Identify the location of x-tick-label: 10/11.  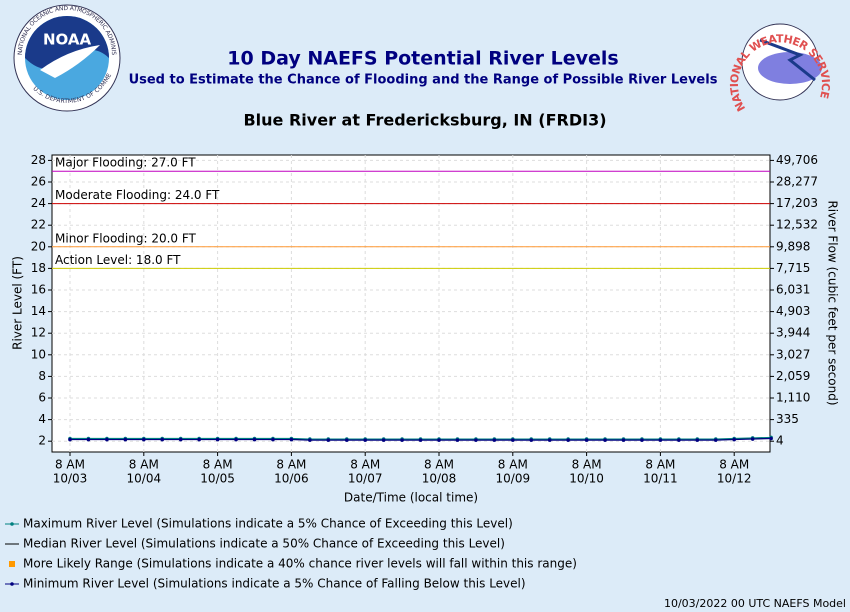
(660, 479).